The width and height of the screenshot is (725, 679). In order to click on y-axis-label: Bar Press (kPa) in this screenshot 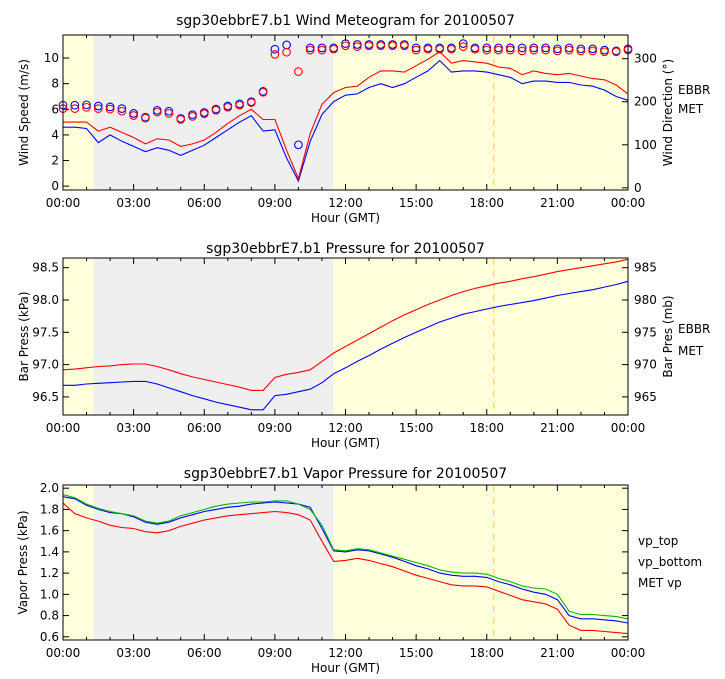, I will do `click(24, 336)`.